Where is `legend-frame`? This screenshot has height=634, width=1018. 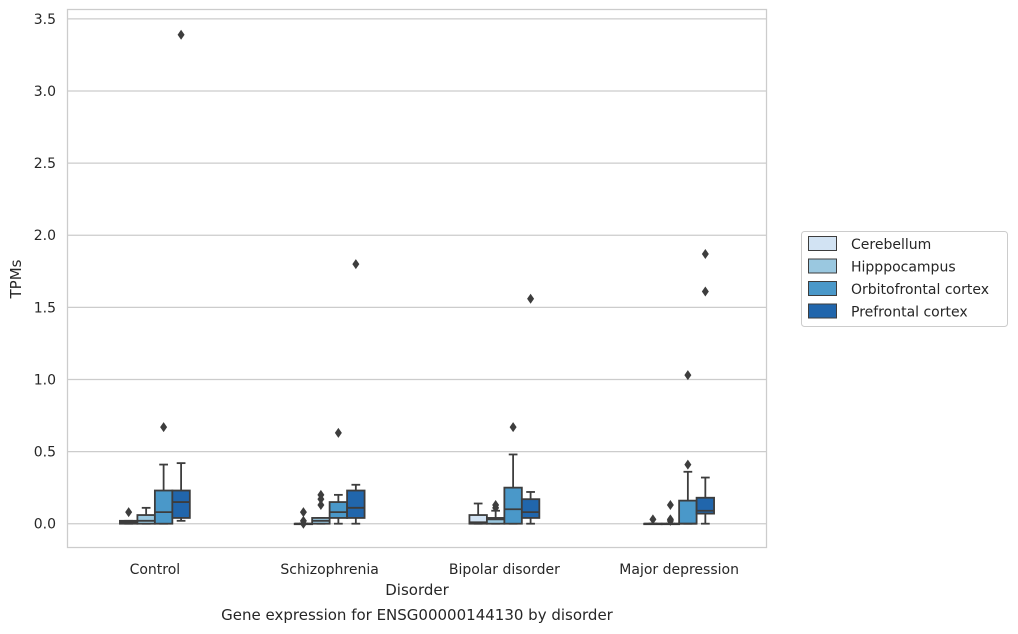
legend-frame is located at coordinates (904, 279).